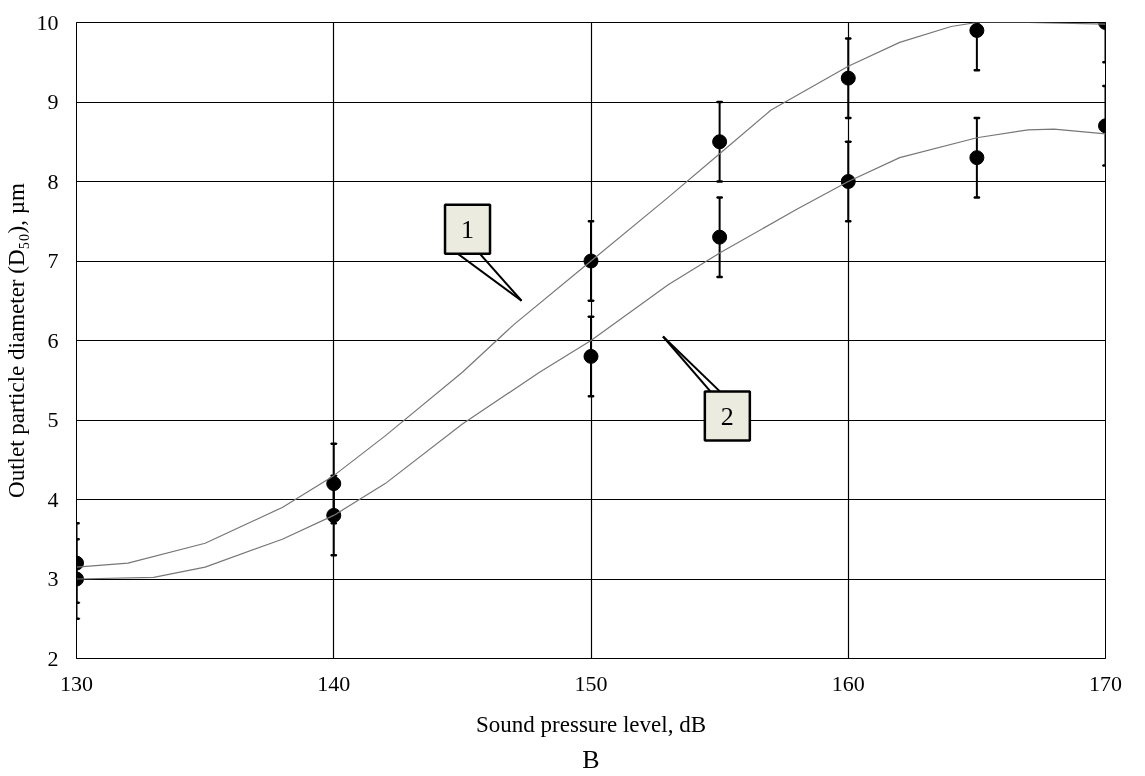 The image size is (1145, 776). Describe the element at coordinates (47, 22) in the screenshot. I see `y-tick-label: 10` at that location.